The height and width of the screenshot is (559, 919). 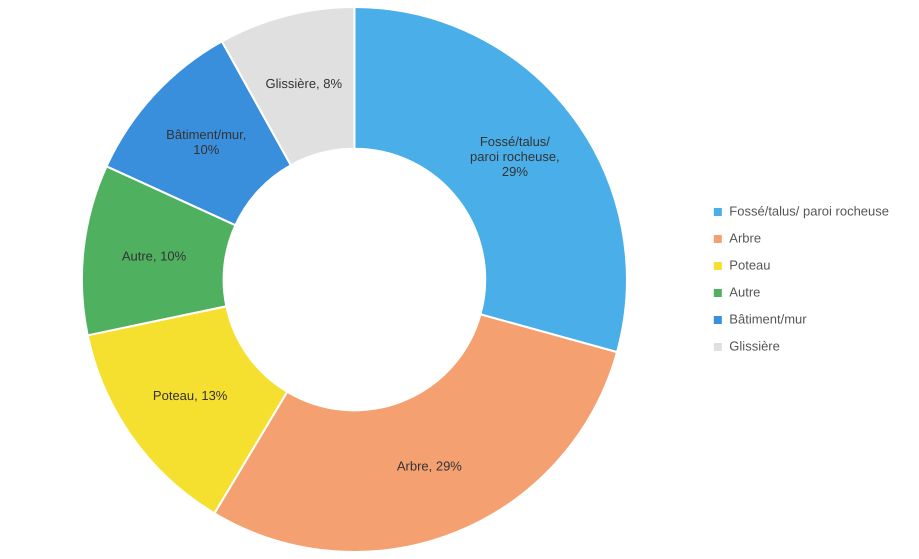 I want to click on legend-label: Arbre, so click(x=745, y=238).